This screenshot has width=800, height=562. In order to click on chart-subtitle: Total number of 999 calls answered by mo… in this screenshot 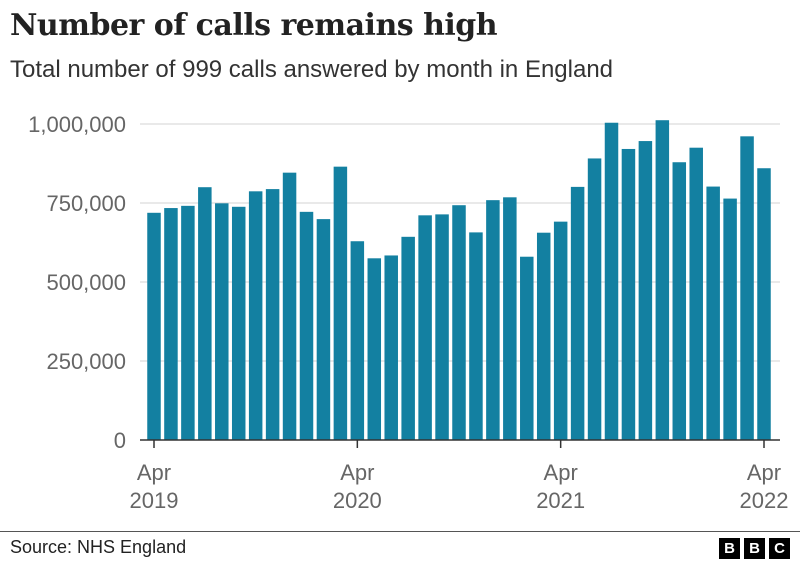, I will do `click(312, 69)`.